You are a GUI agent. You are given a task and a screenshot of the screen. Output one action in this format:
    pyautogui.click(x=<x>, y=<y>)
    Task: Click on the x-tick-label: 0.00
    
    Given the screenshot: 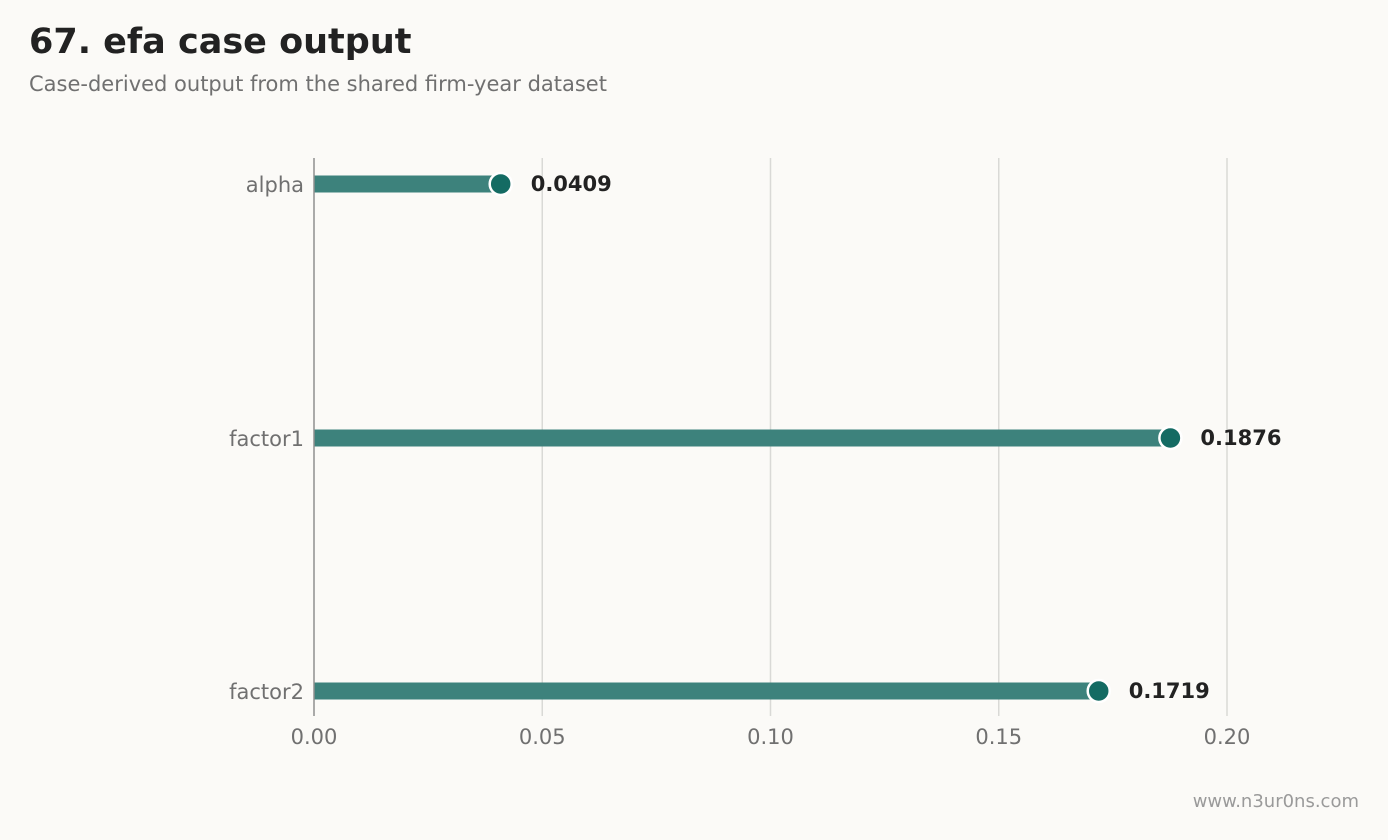 What is the action you would take?
    pyautogui.click(x=314, y=737)
    